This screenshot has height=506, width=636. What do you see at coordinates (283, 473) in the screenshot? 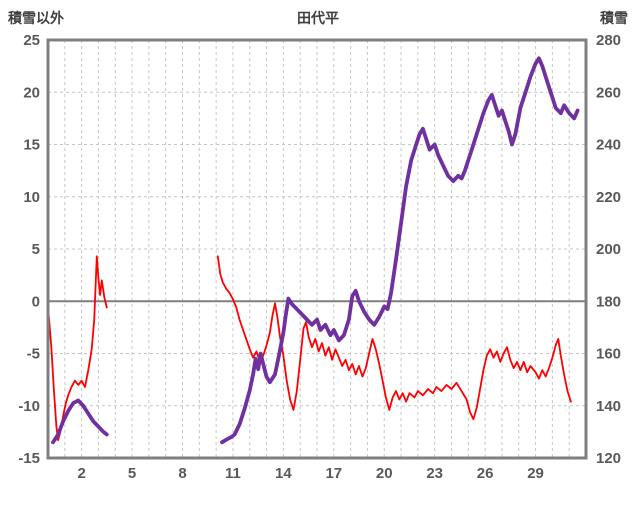
I see `x-tick-label: 14` at bounding box center [283, 473].